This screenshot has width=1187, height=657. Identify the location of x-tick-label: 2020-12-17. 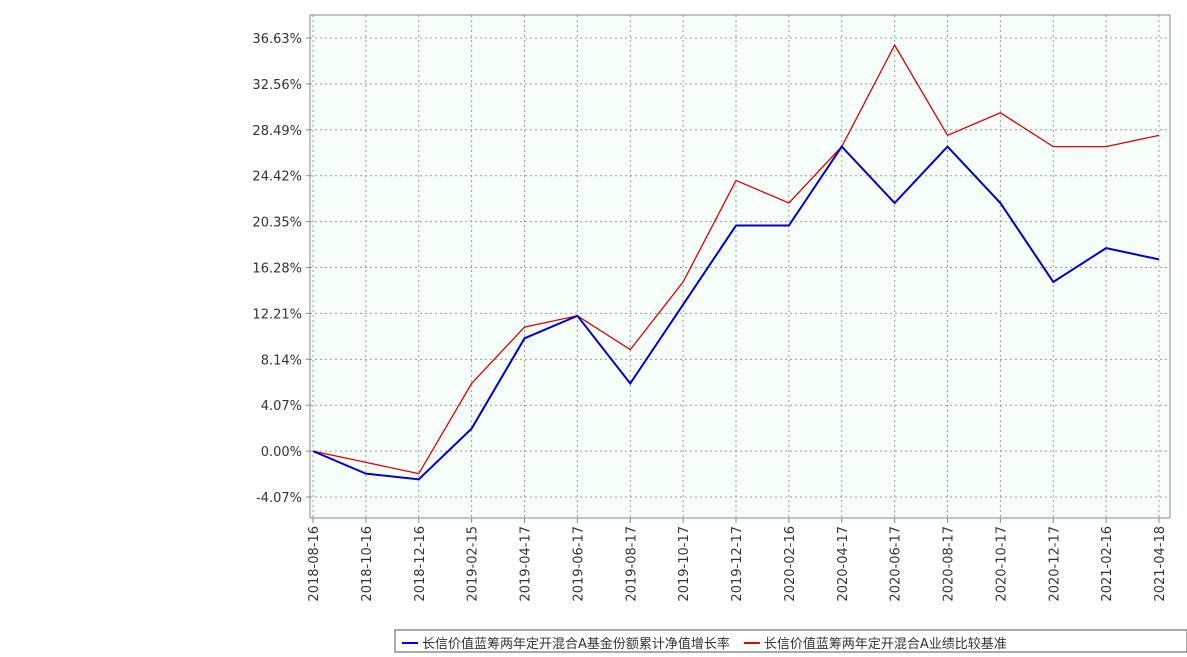
(1054, 564).